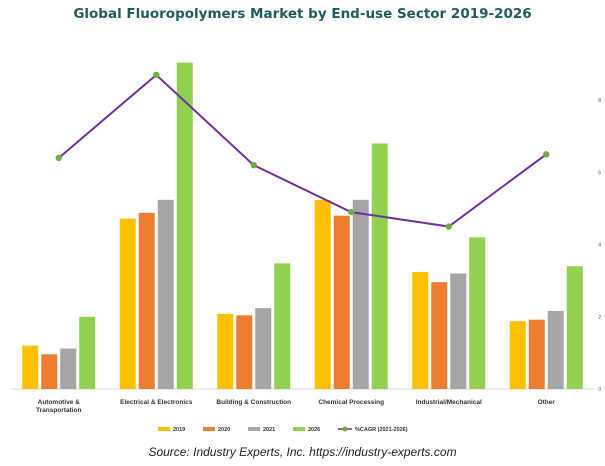 The height and width of the screenshot is (466, 605). Describe the element at coordinates (59, 406) in the screenshot. I see `x-label-1: Automotive & Transportation` at that location.